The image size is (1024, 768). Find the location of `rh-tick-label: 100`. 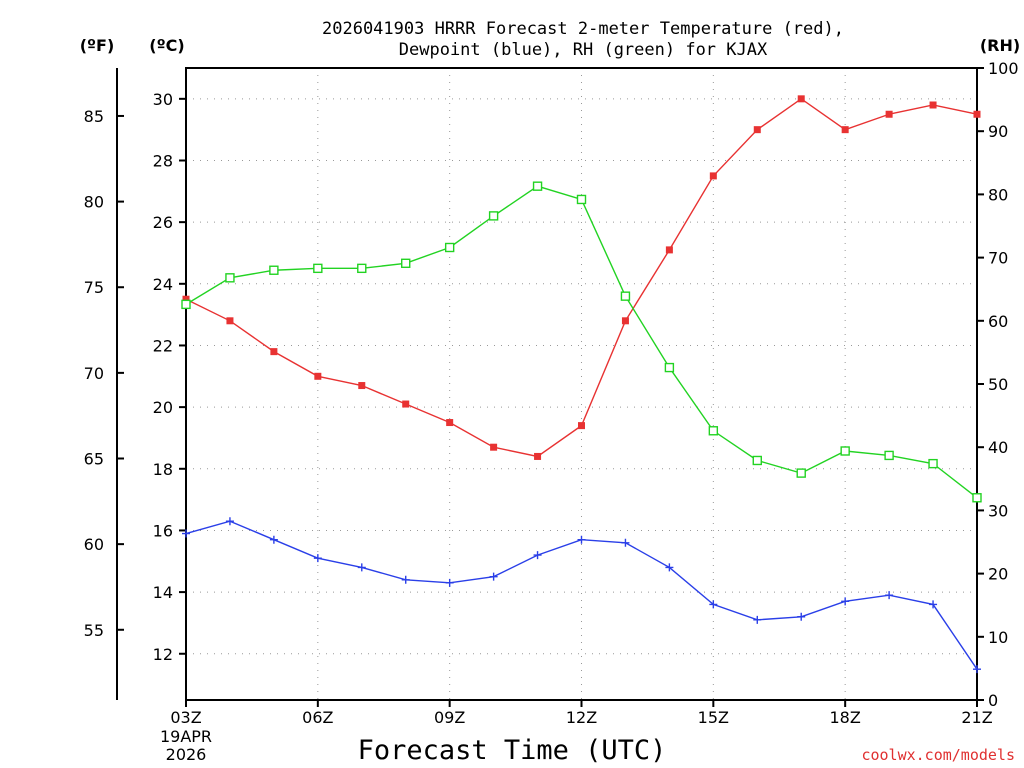

rh-tick-label: 100 is located at coordinates (1003, 68).